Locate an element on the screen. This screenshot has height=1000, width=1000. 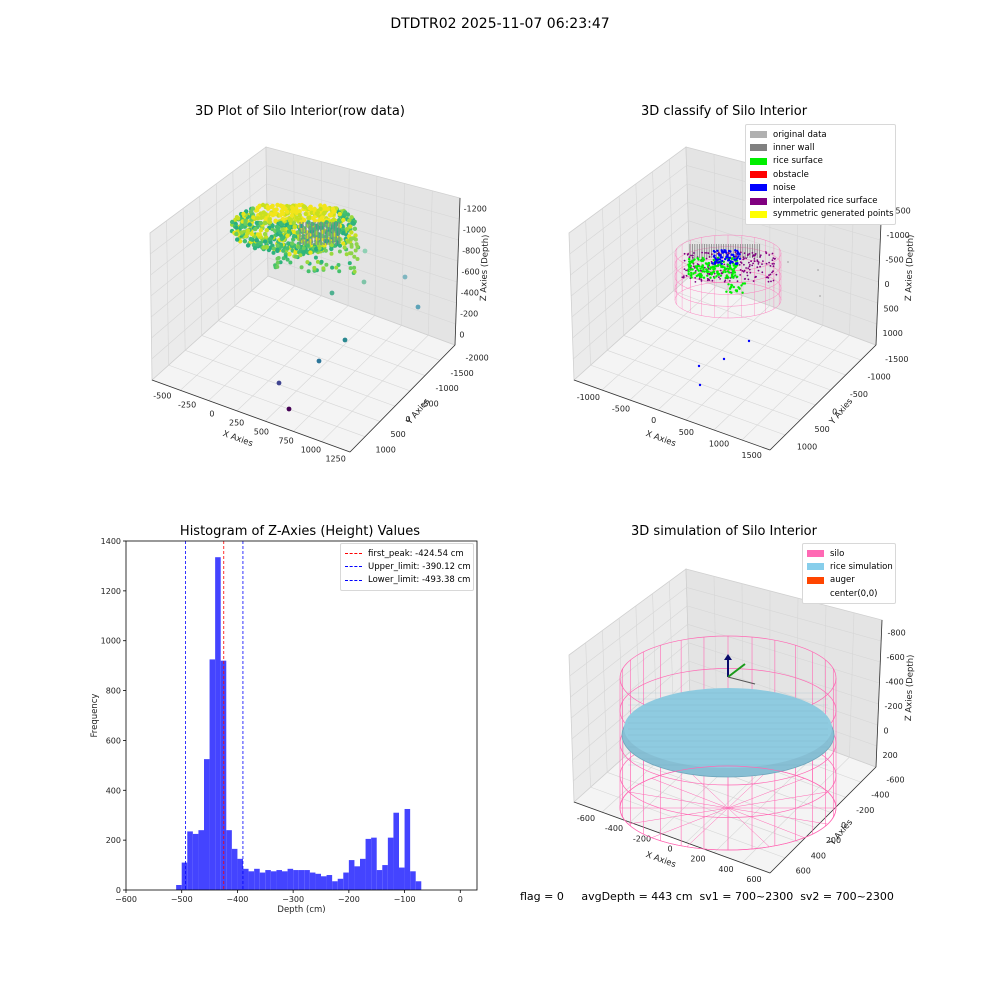
cls-x-tick-label: 500 is located at coordinates (686, 432).